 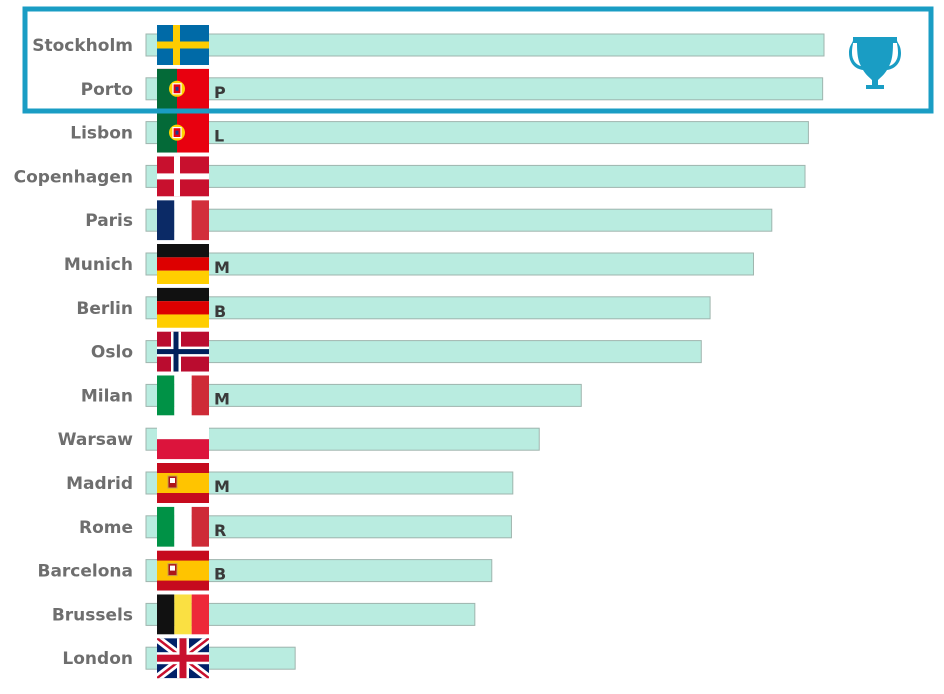 What do you see at coordinates (92, 615) in the screenshot?
I see `category-label: Brussels` at bounding box center [92, 615].